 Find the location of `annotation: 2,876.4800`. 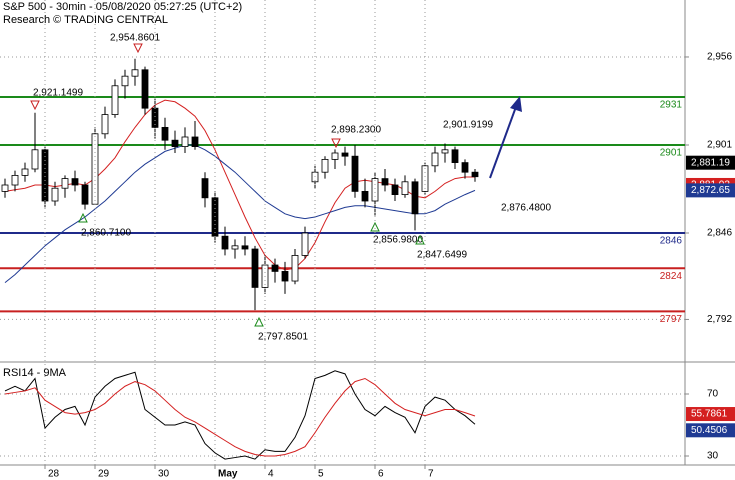

annotation: 2,876.4800 is located at coordinates (526, 208).